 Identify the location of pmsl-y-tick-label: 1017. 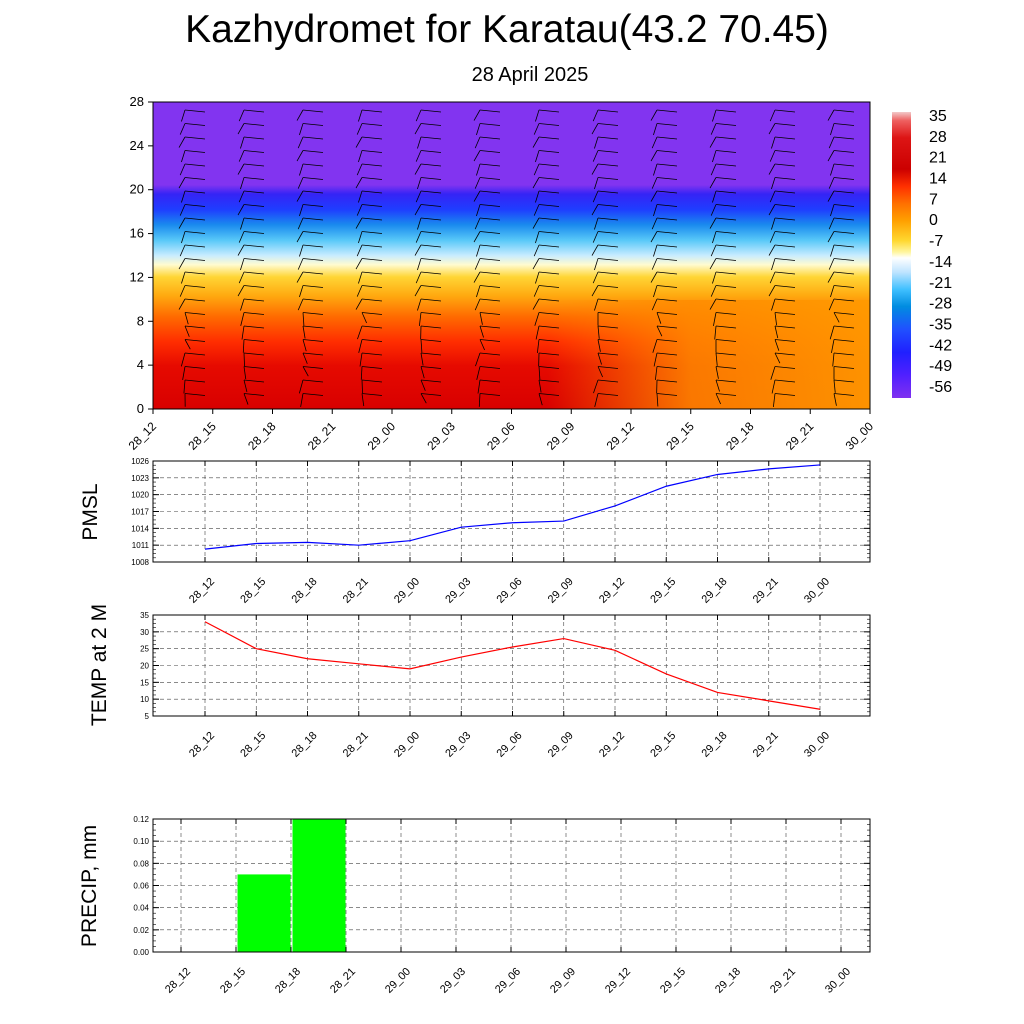
(140, 512).